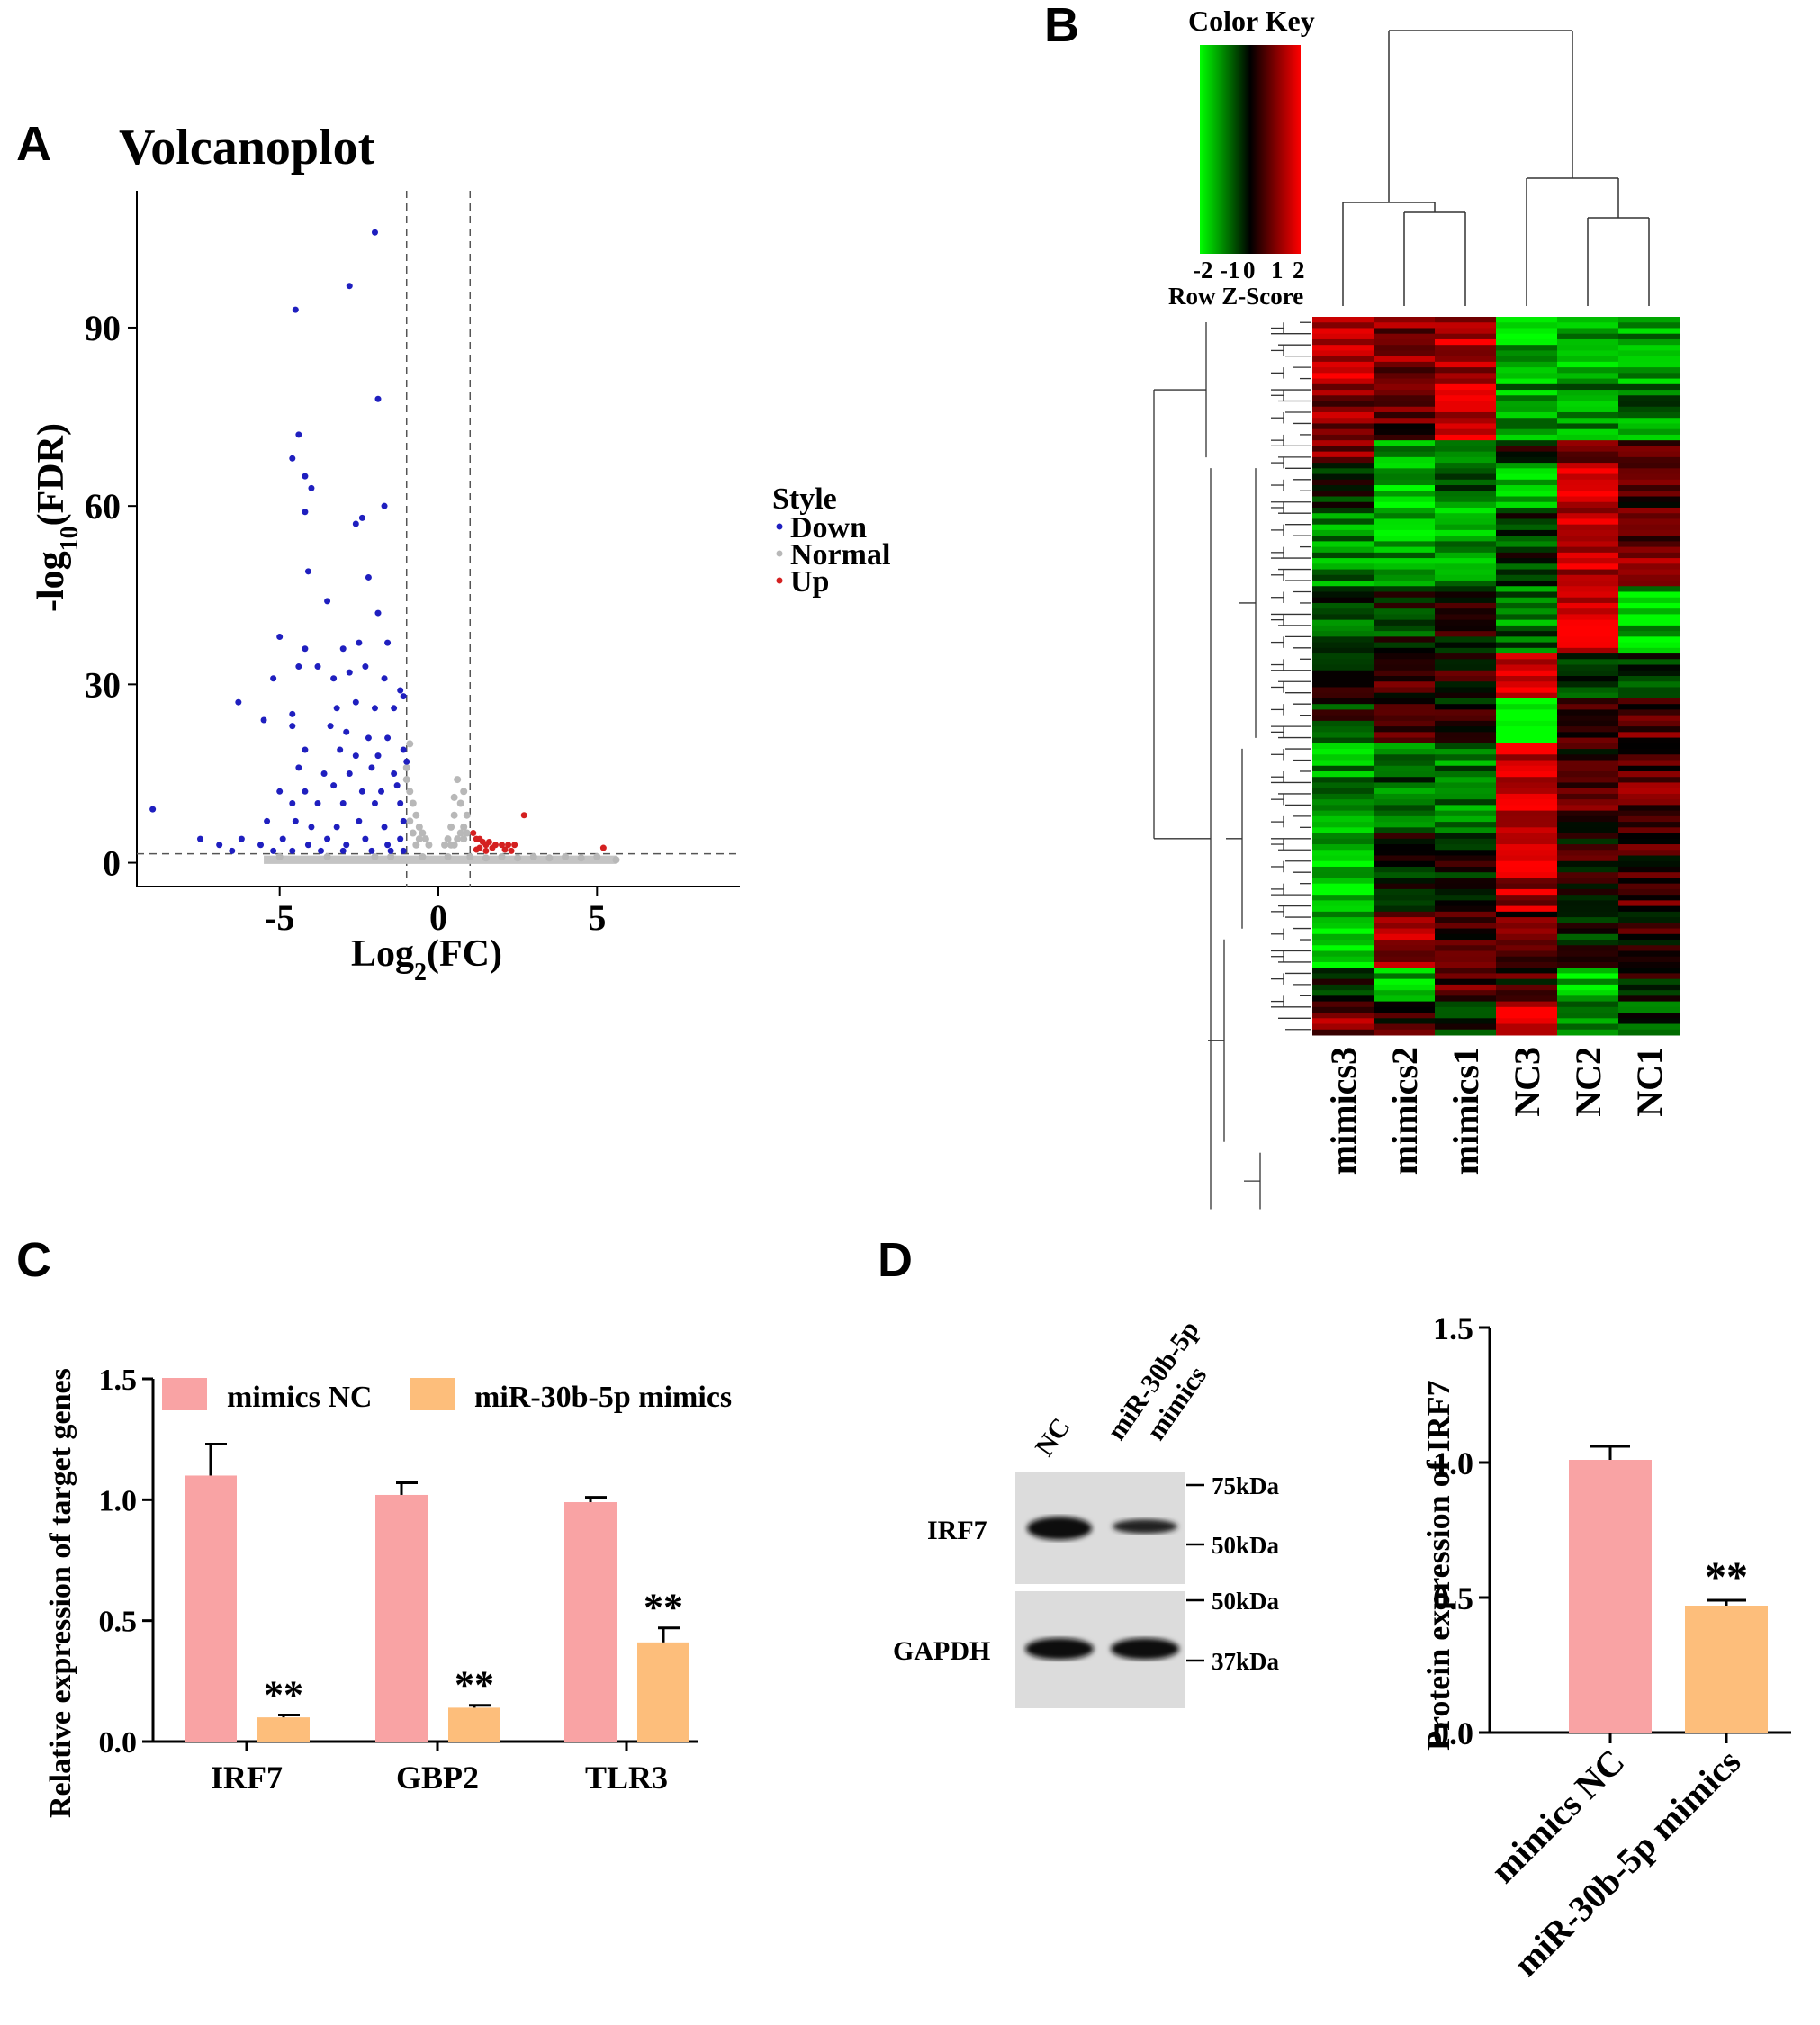 This screenshot has width=1820, height=2025. Describe the element at coordinates (603, 1397) in the screenshot. I see `legend-label-c: miR-30b-5p mimics` at that location.